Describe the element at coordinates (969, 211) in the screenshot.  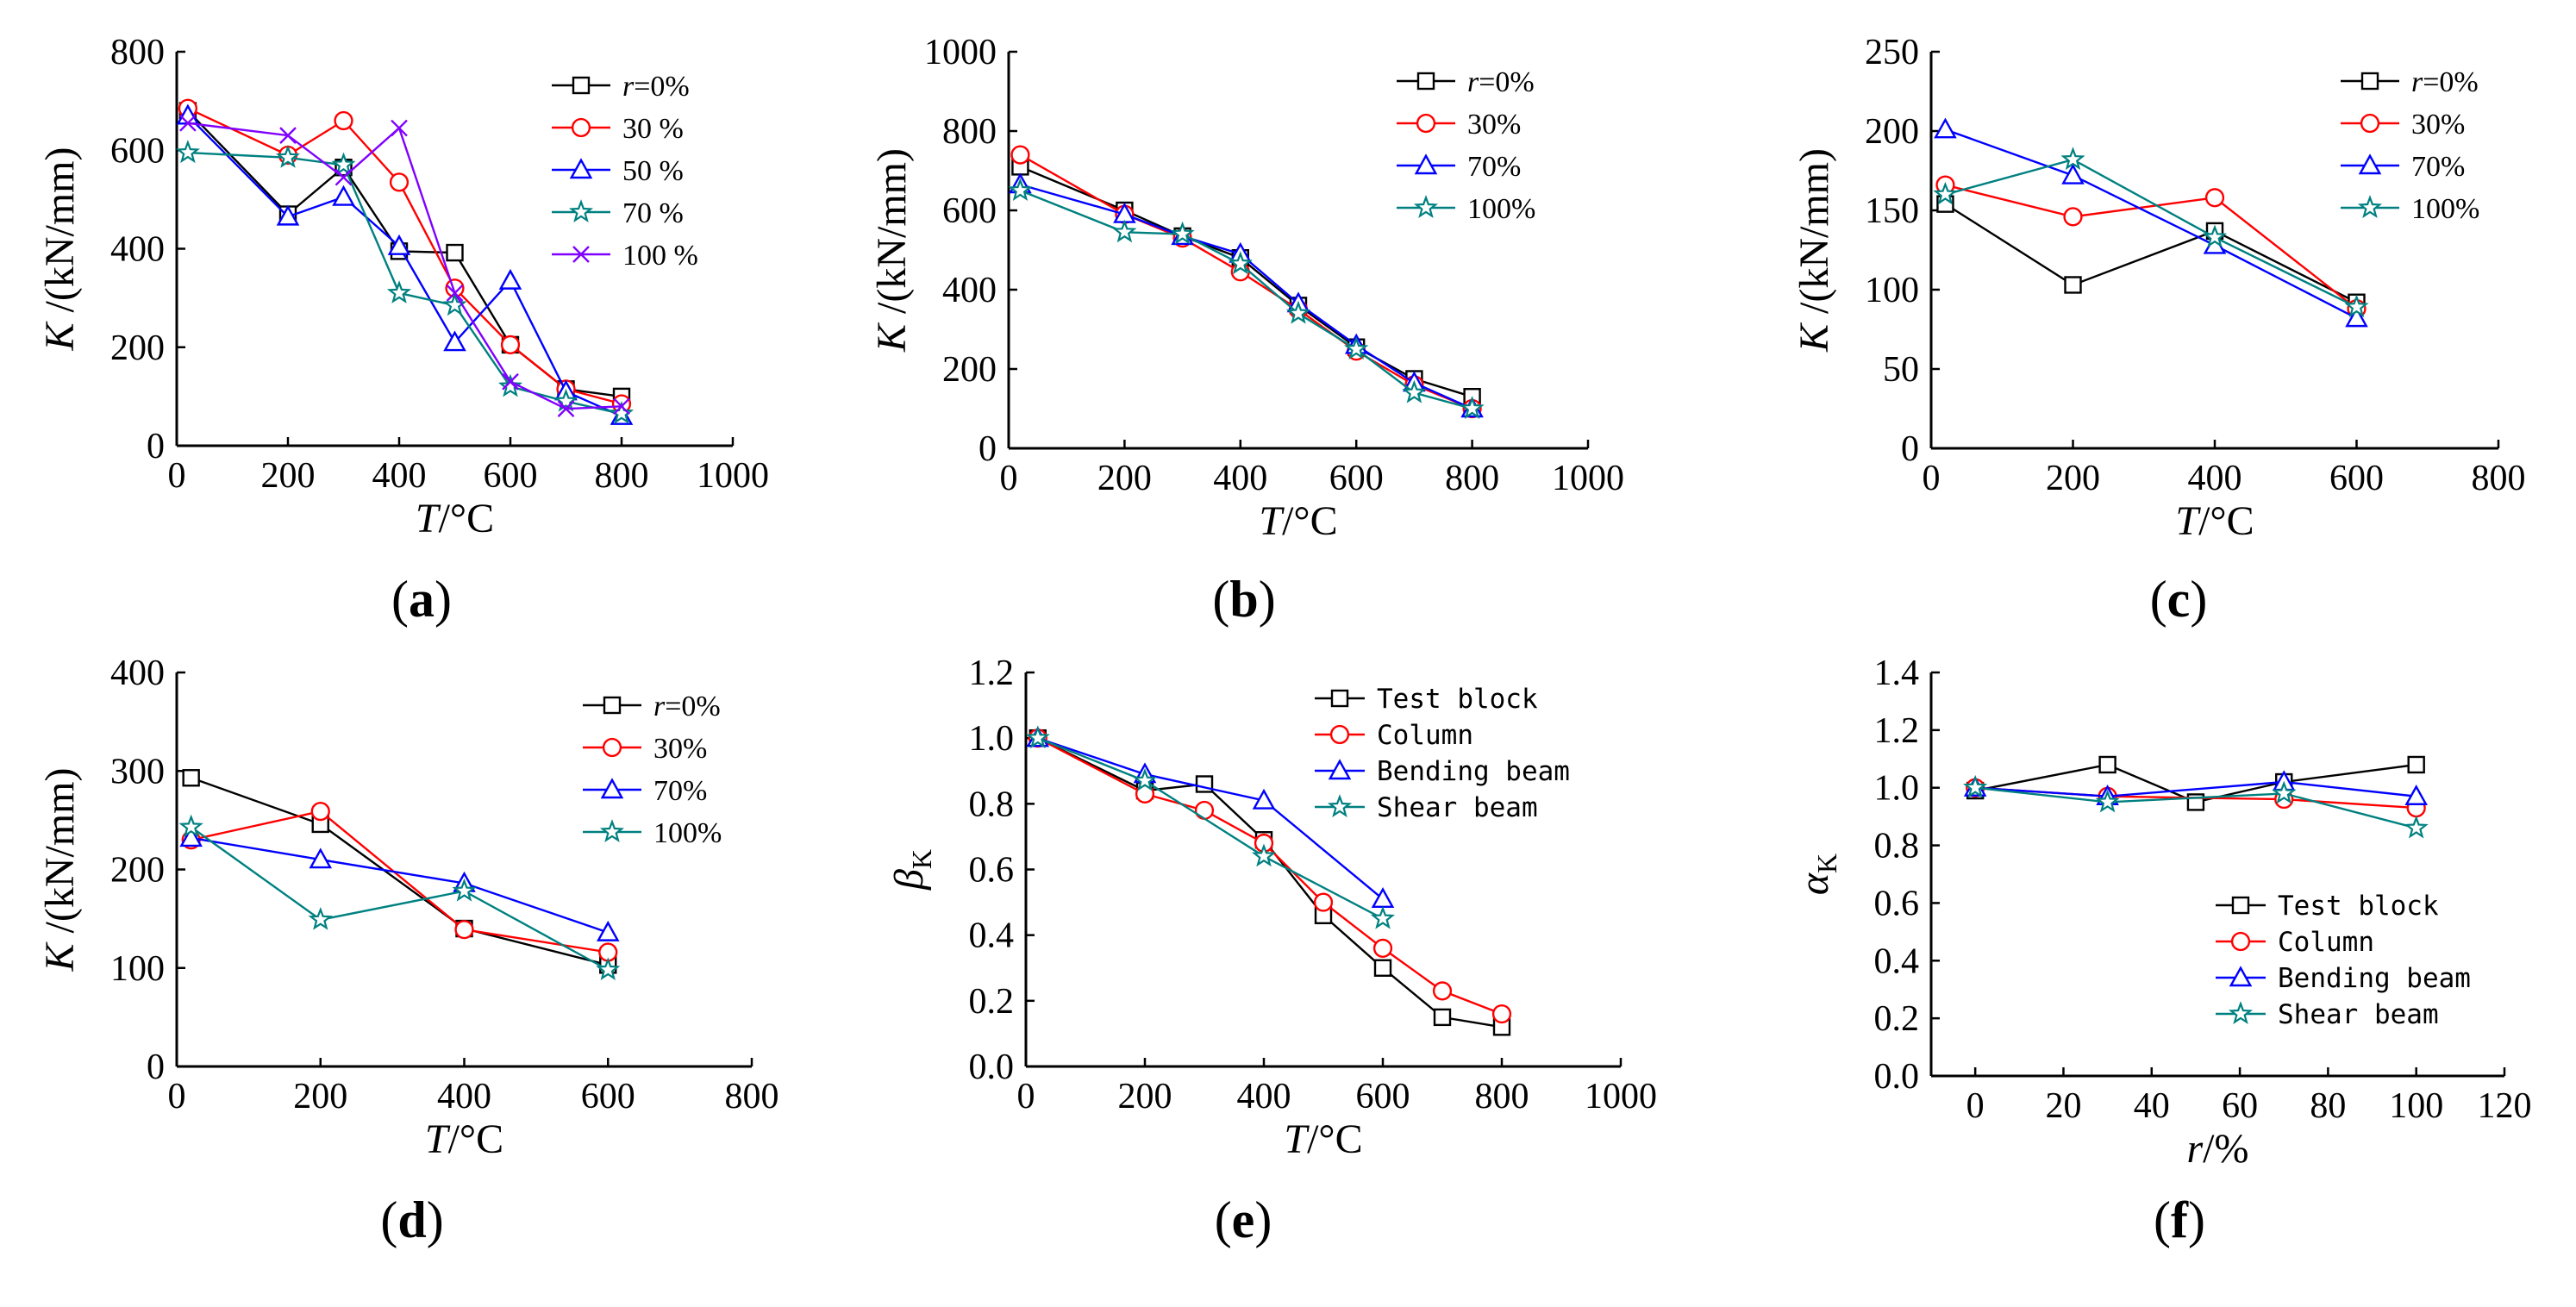
I see `y-tick-label: 600` at that location.